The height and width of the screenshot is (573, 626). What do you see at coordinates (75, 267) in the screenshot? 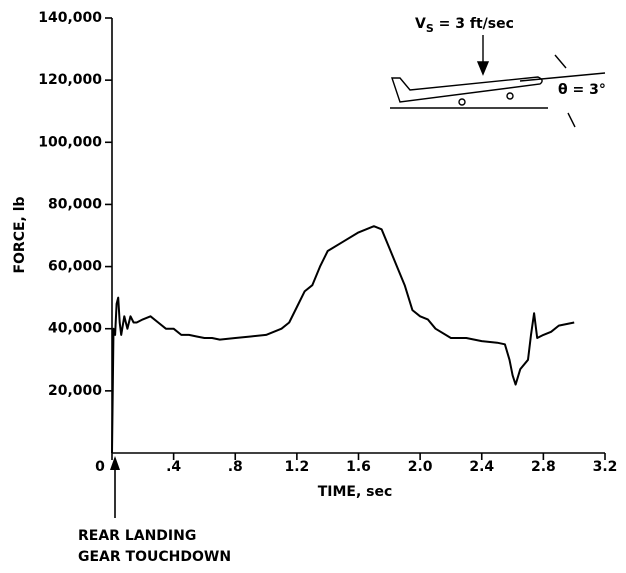
I see `y-tick-label: 60,000` at bounding box center [75, 267].